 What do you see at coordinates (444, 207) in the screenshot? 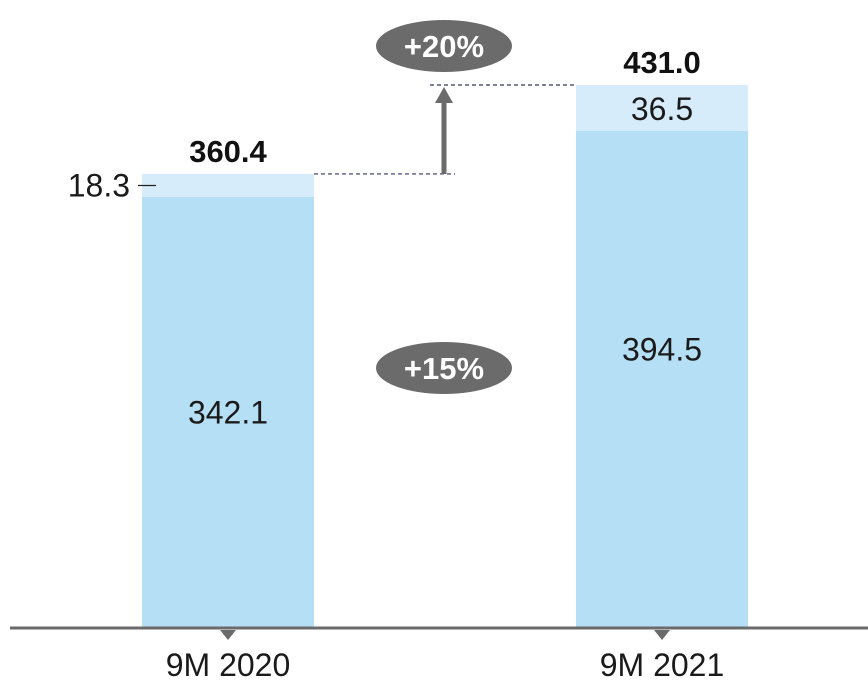
I see `badges-group: +20% +15%` at bounding box center [444, 207].